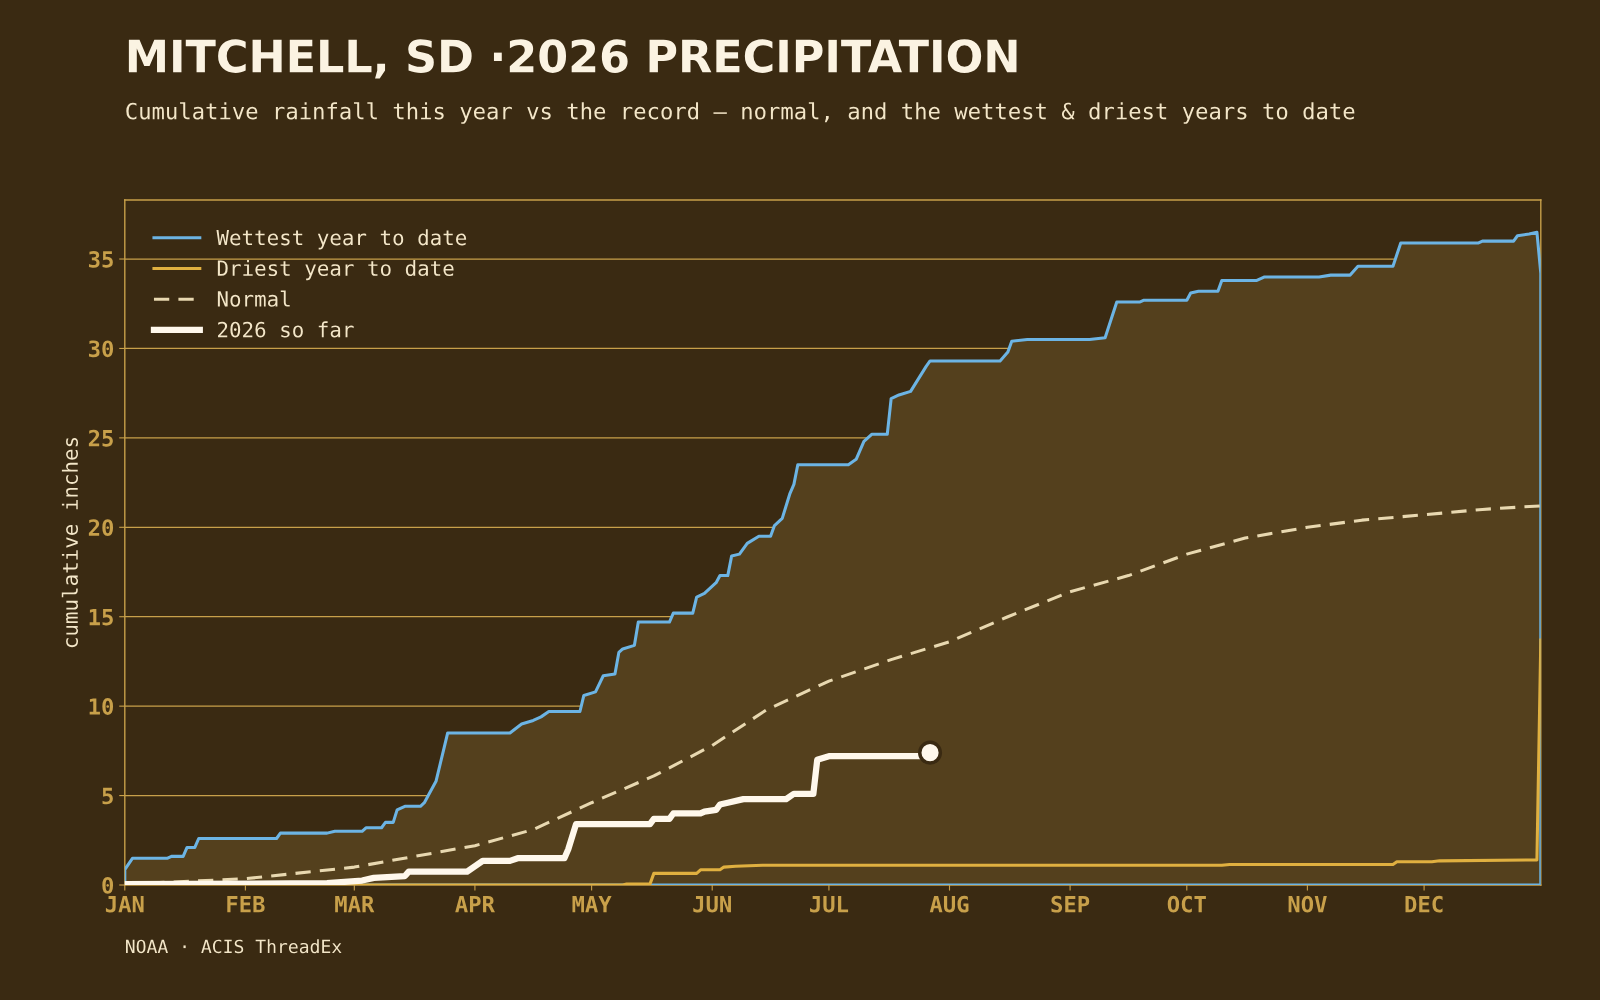 The image size is (1600, 1000). What do you see at coordinates (572, 59) in the screenshot?
I see `chart-title: MITCHELL, SD ·2026 PRECIPITATION` at bounding box center [572, 59].